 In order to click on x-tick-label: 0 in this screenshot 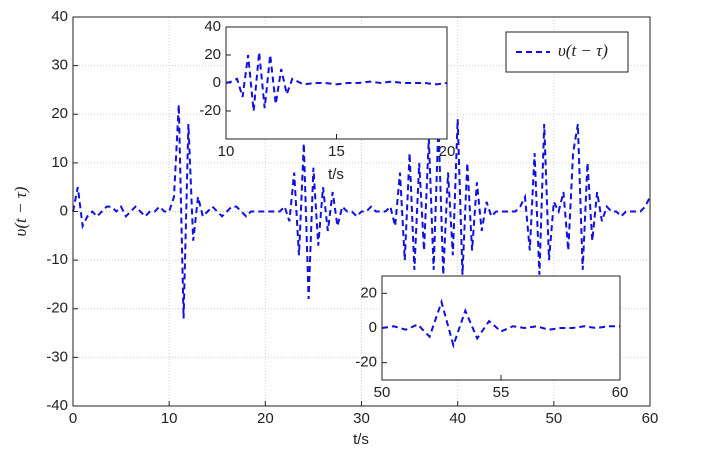, I will do `click(73, 418)`.